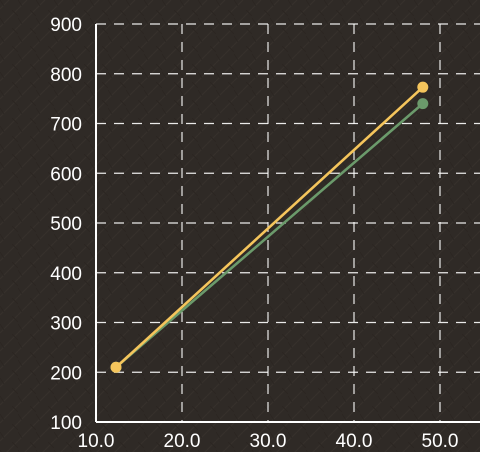 Image resolution: width=480 pixels, height=452 pixels. What do you see at coordinates (182, 441) in the screenshot?
I see `x-tick-label: 20.0` at bounding box center [182, 441].